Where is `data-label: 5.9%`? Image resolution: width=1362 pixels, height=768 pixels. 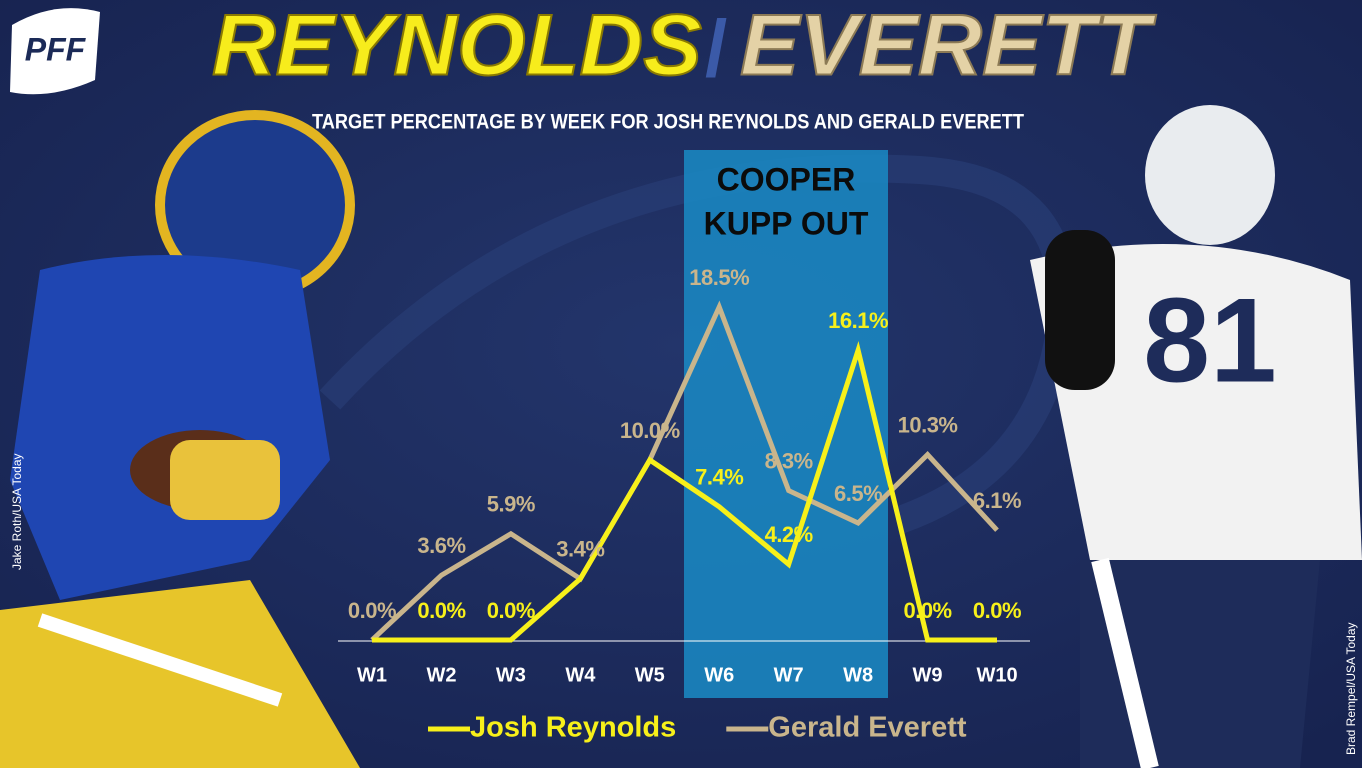
data-label: 5.9% is located at coordinates (511, 504).